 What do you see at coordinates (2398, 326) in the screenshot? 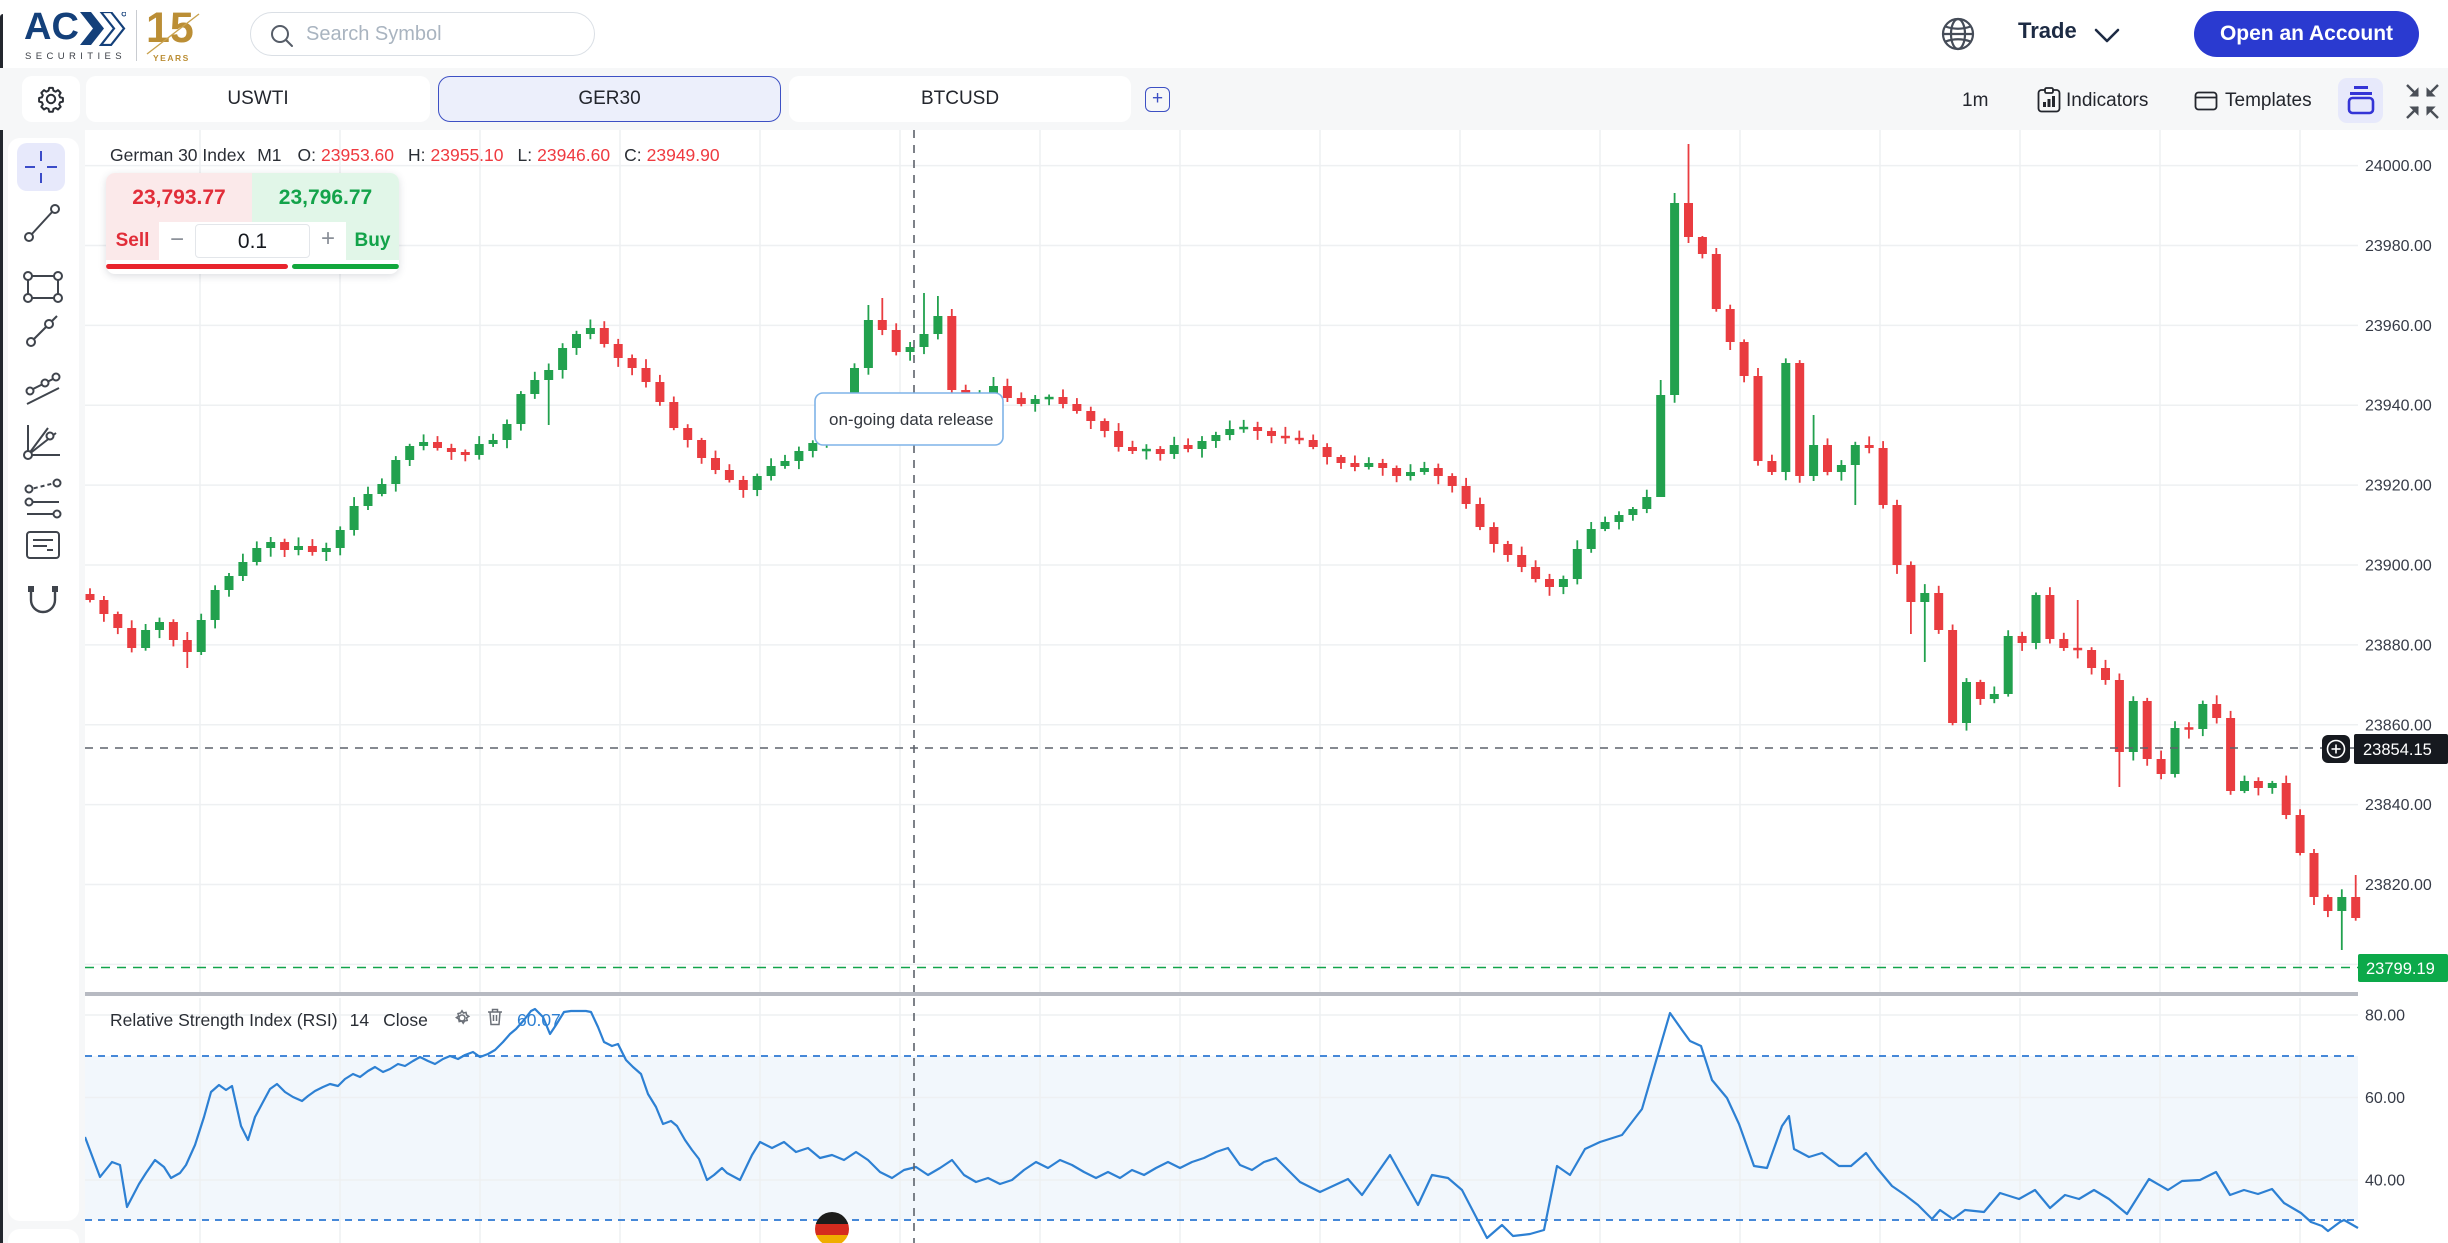
I see `svg-text: 23960.00` at bounding box center [2398, 326].